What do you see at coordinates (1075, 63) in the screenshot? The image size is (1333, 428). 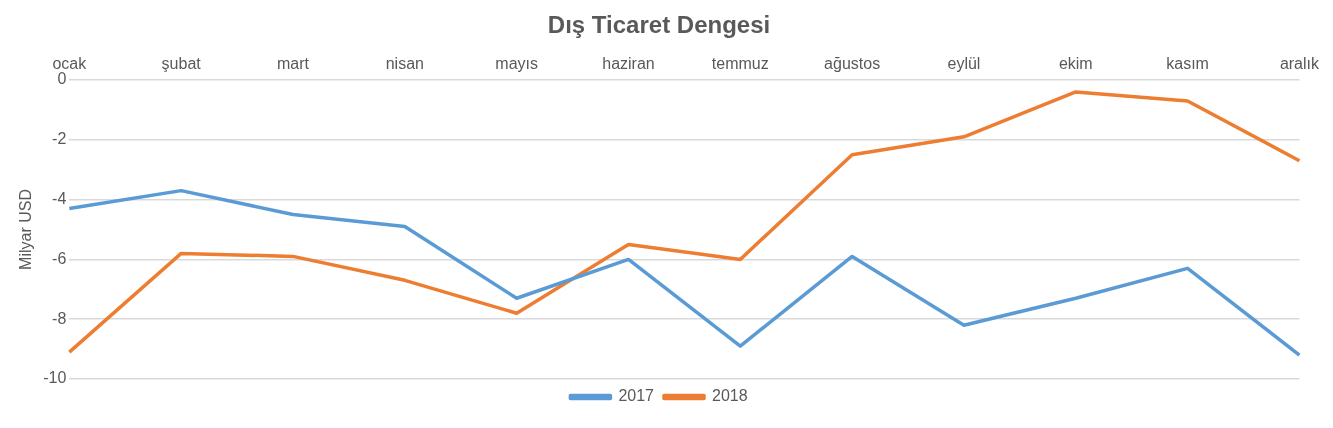 I see `x-tick-label: ekim` at bounding box center [1075, 63].